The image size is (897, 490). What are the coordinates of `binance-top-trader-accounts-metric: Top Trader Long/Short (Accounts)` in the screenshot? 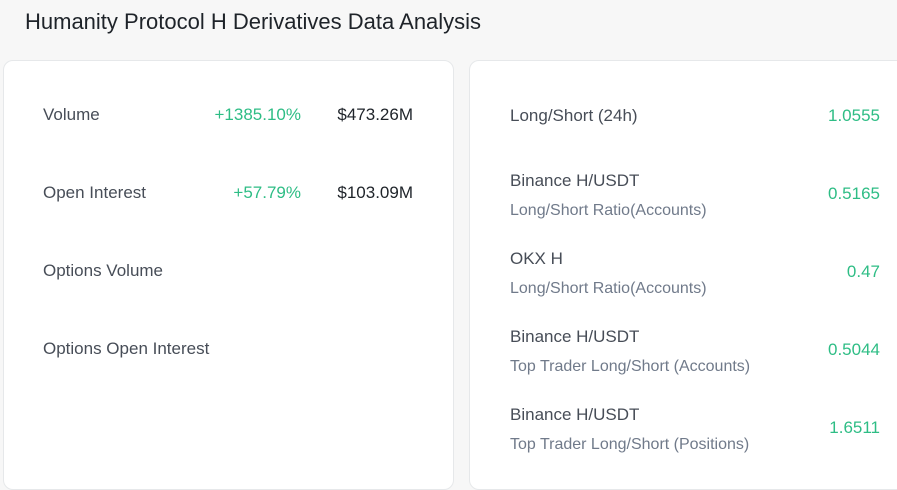 It's located at (630, 366).